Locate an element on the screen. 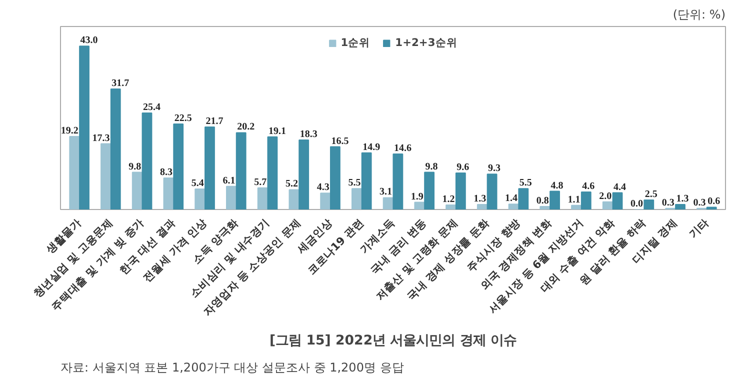 The image size is (745, 379). data-label: 0.6 is located at coordinates (714, 202).